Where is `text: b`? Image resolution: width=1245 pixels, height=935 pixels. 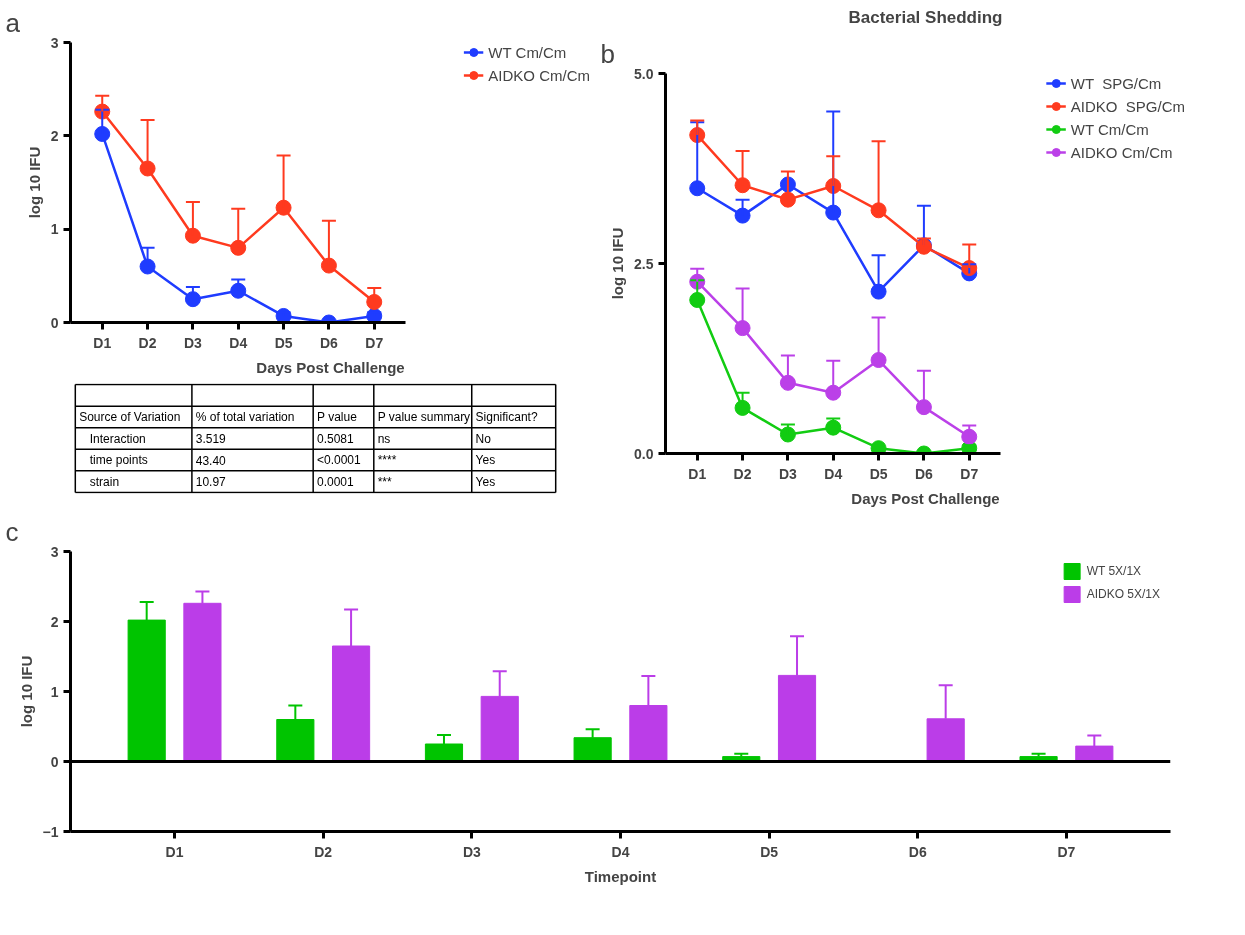 text: b is located at coordinates (607, 53).